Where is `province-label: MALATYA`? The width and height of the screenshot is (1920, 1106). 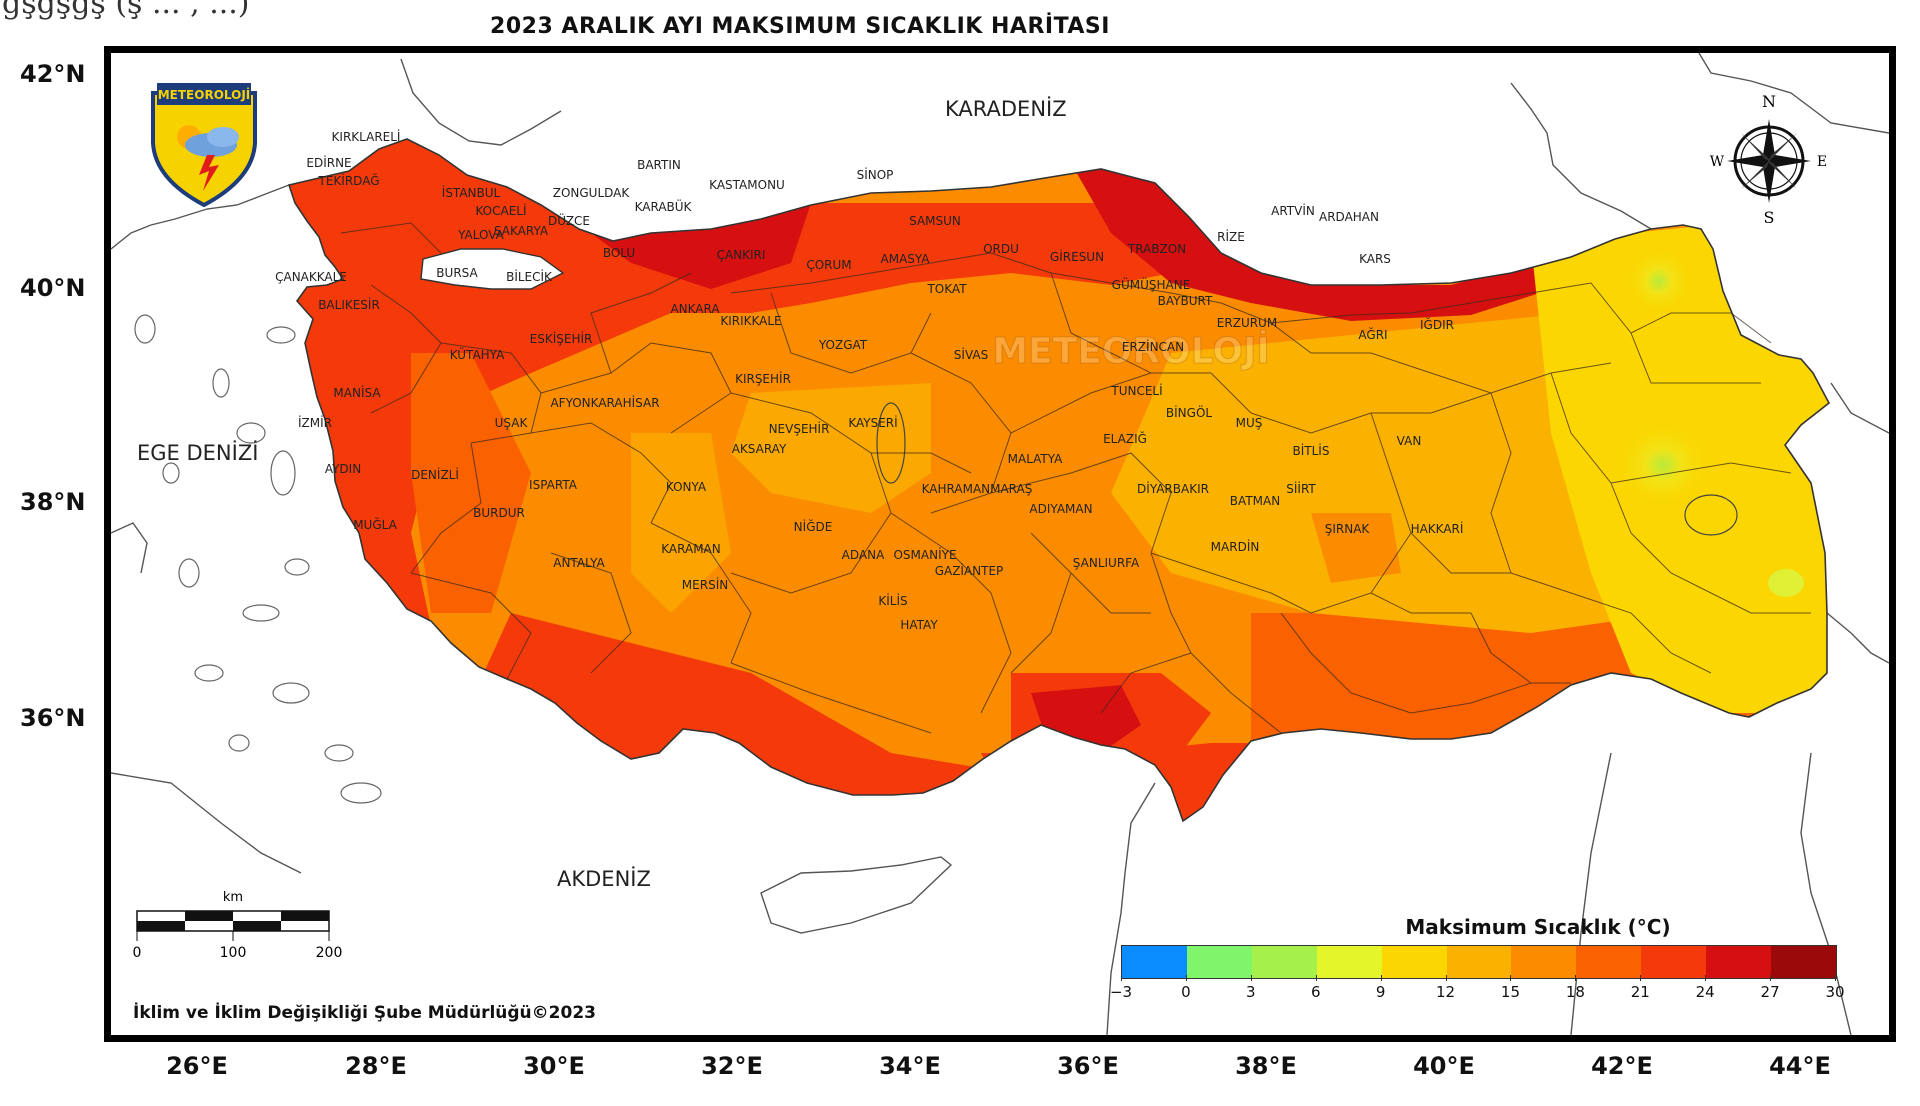 province-label: MALATYA is located at coordinates (1035, 459).